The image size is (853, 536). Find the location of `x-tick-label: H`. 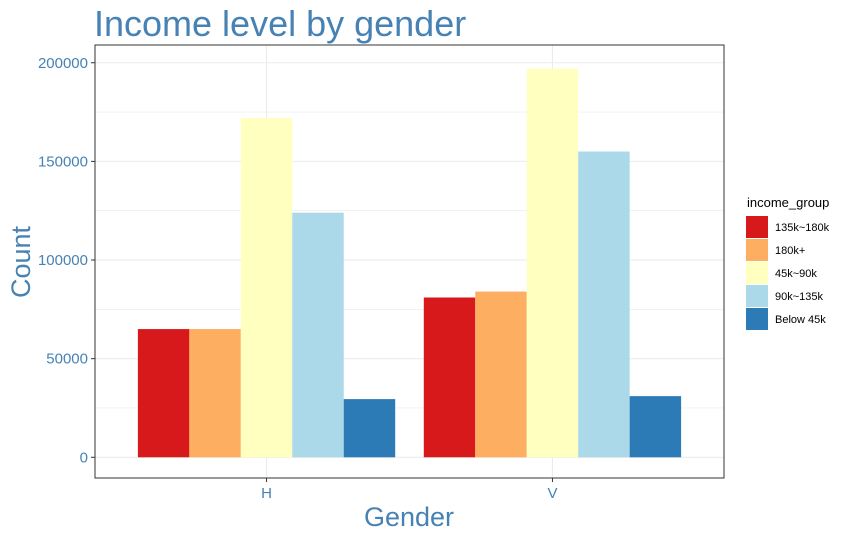

x-tick-label: H is located at coordinates (266, 493).